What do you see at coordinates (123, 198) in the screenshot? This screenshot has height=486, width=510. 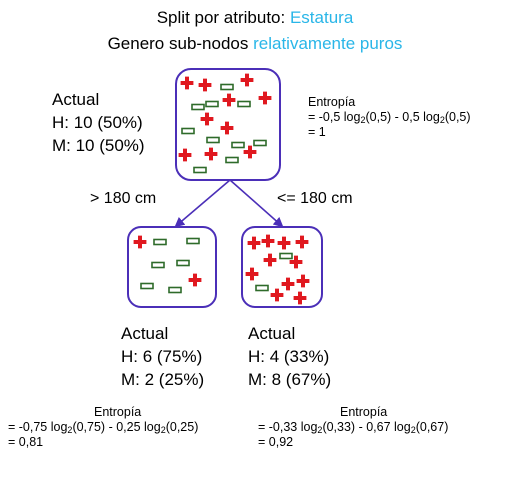 I see `branch-label-left: > 180 cm` at bounding box center [123, 198].